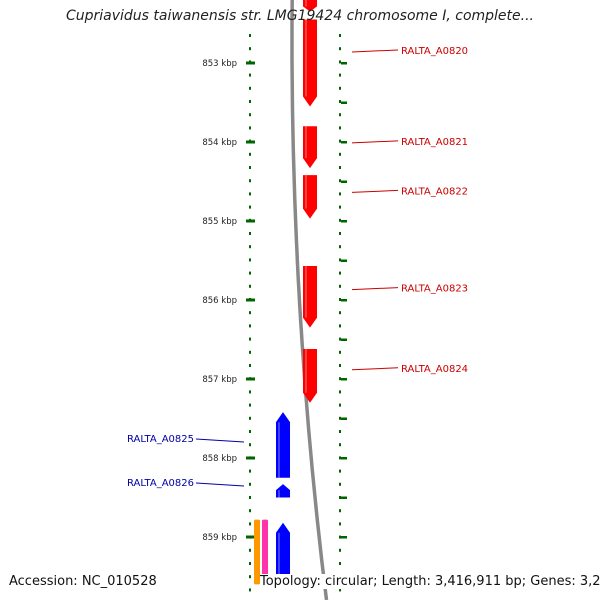  Describe the element at coordinates (265, 552) in the screenshot. I see `feature-magenta` at that location.